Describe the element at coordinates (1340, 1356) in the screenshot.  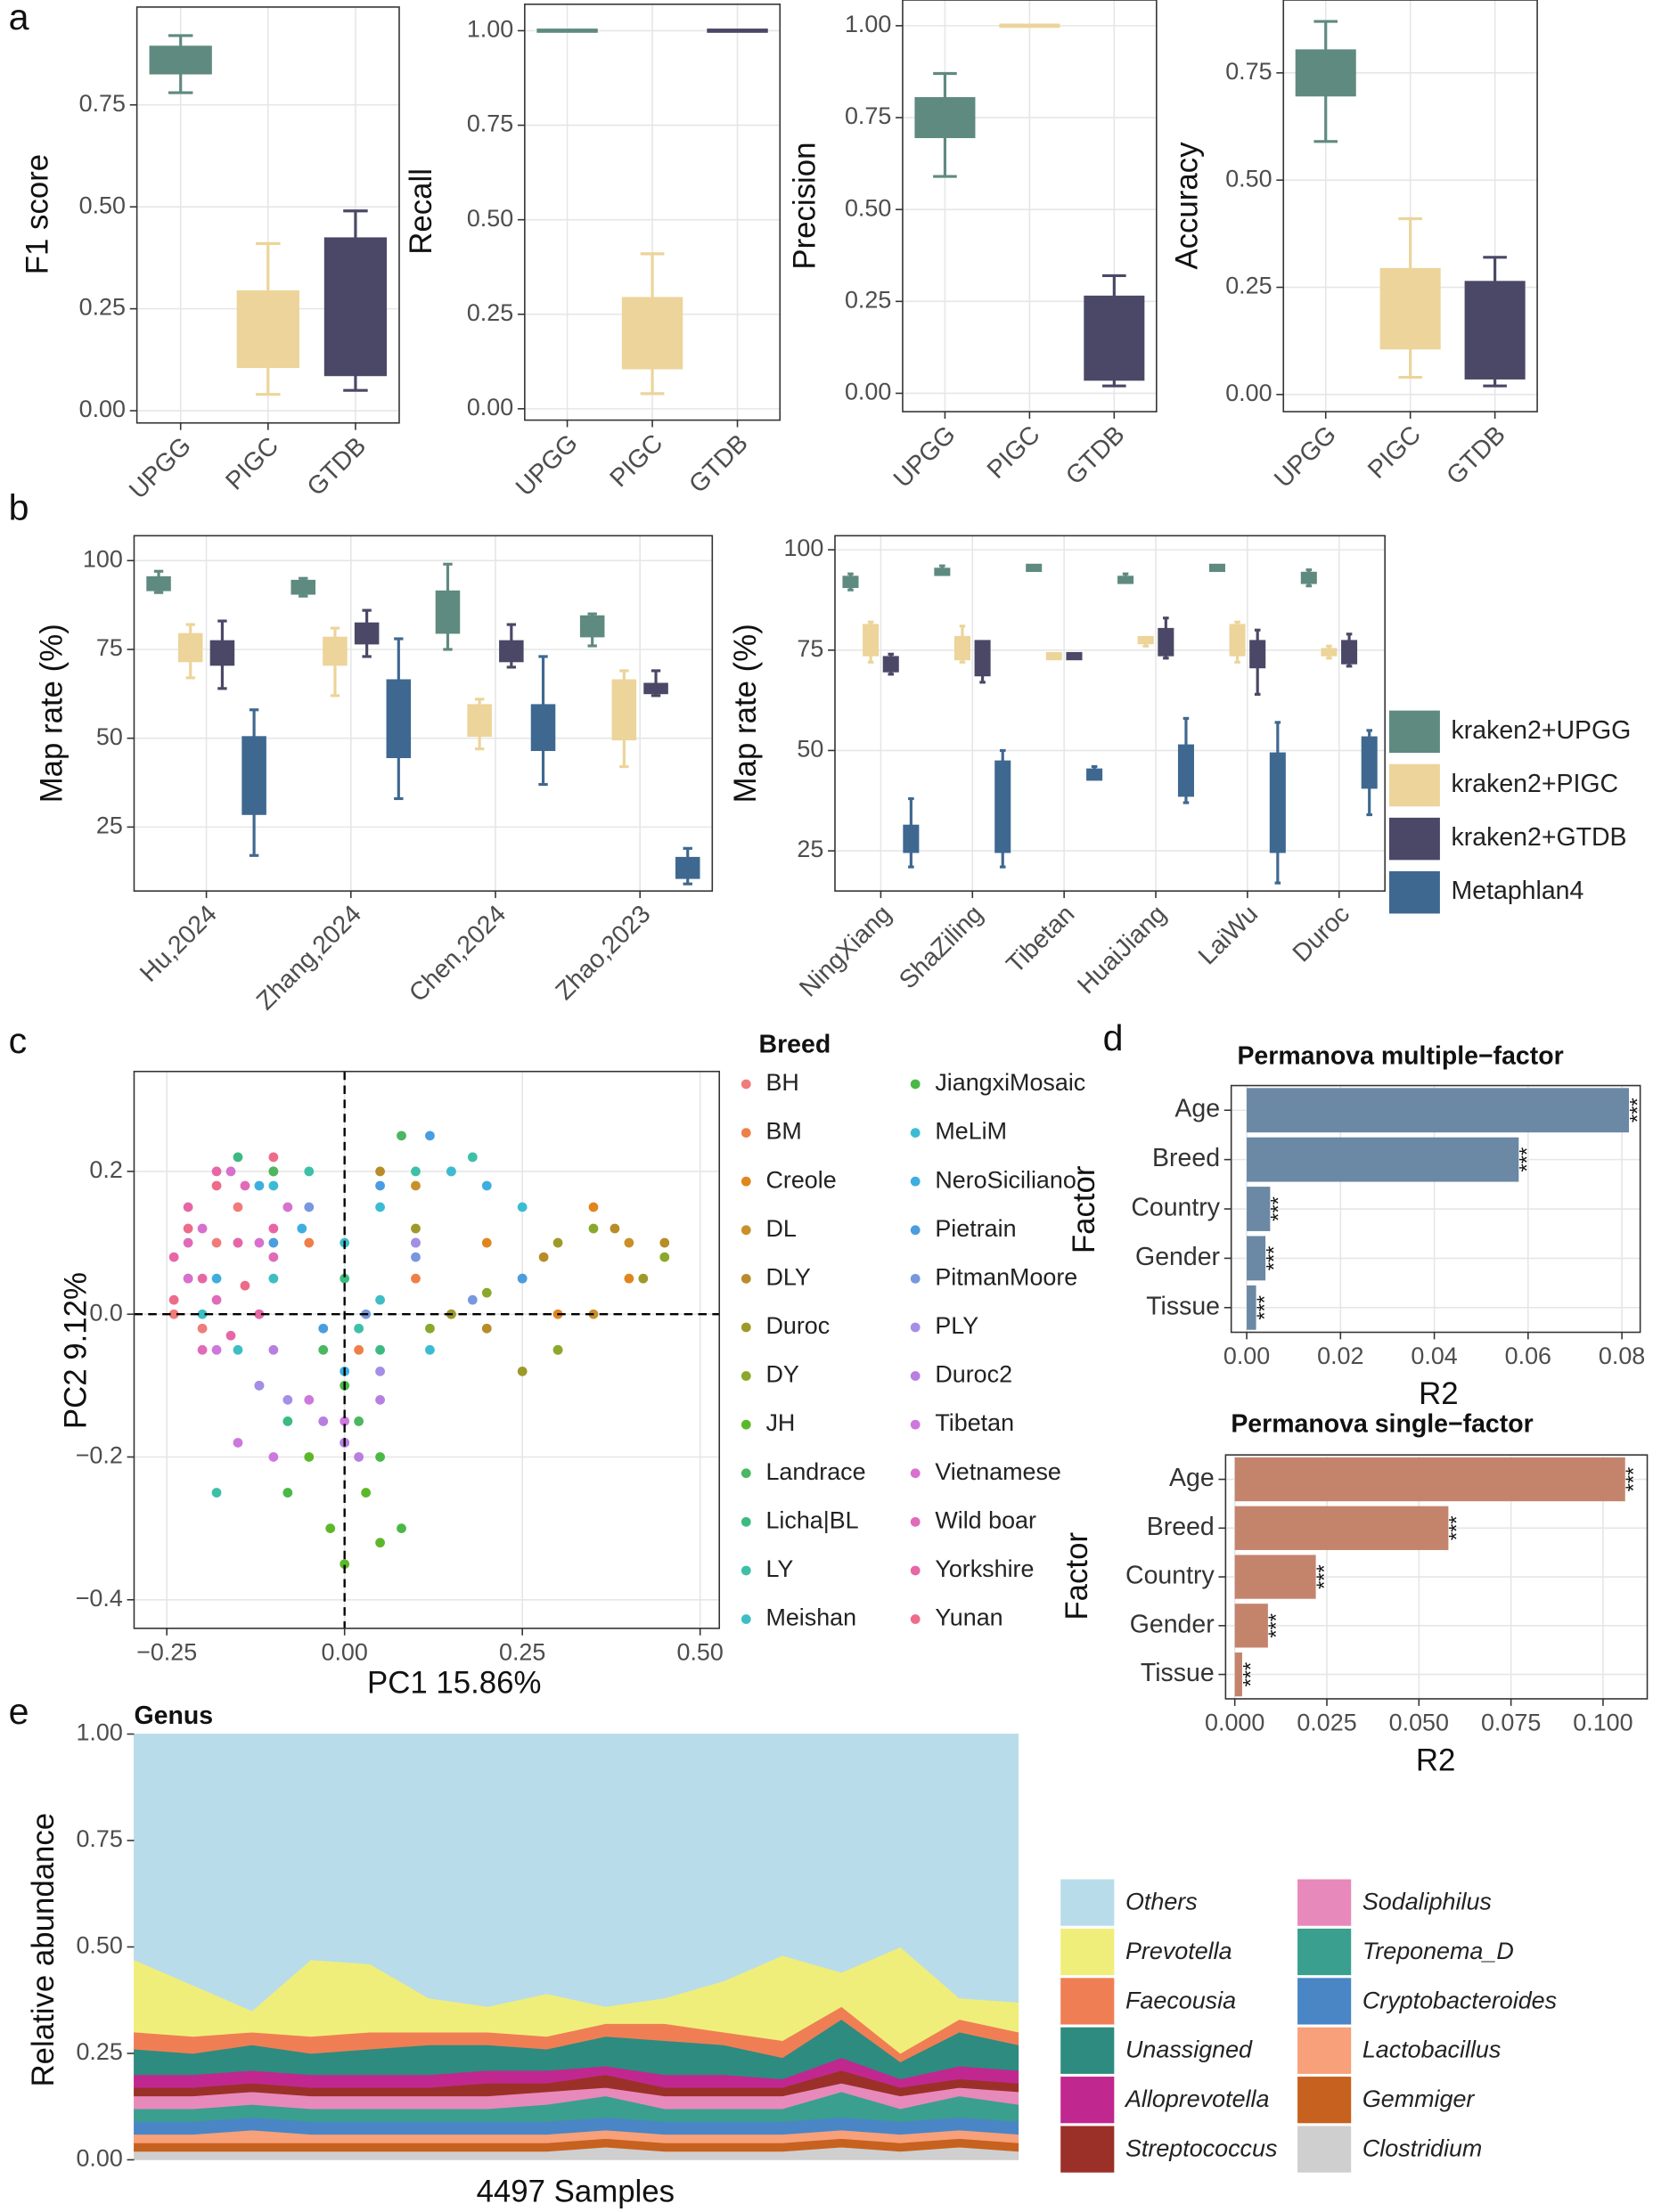
I see `x-tick-label: 0.02` at that location.